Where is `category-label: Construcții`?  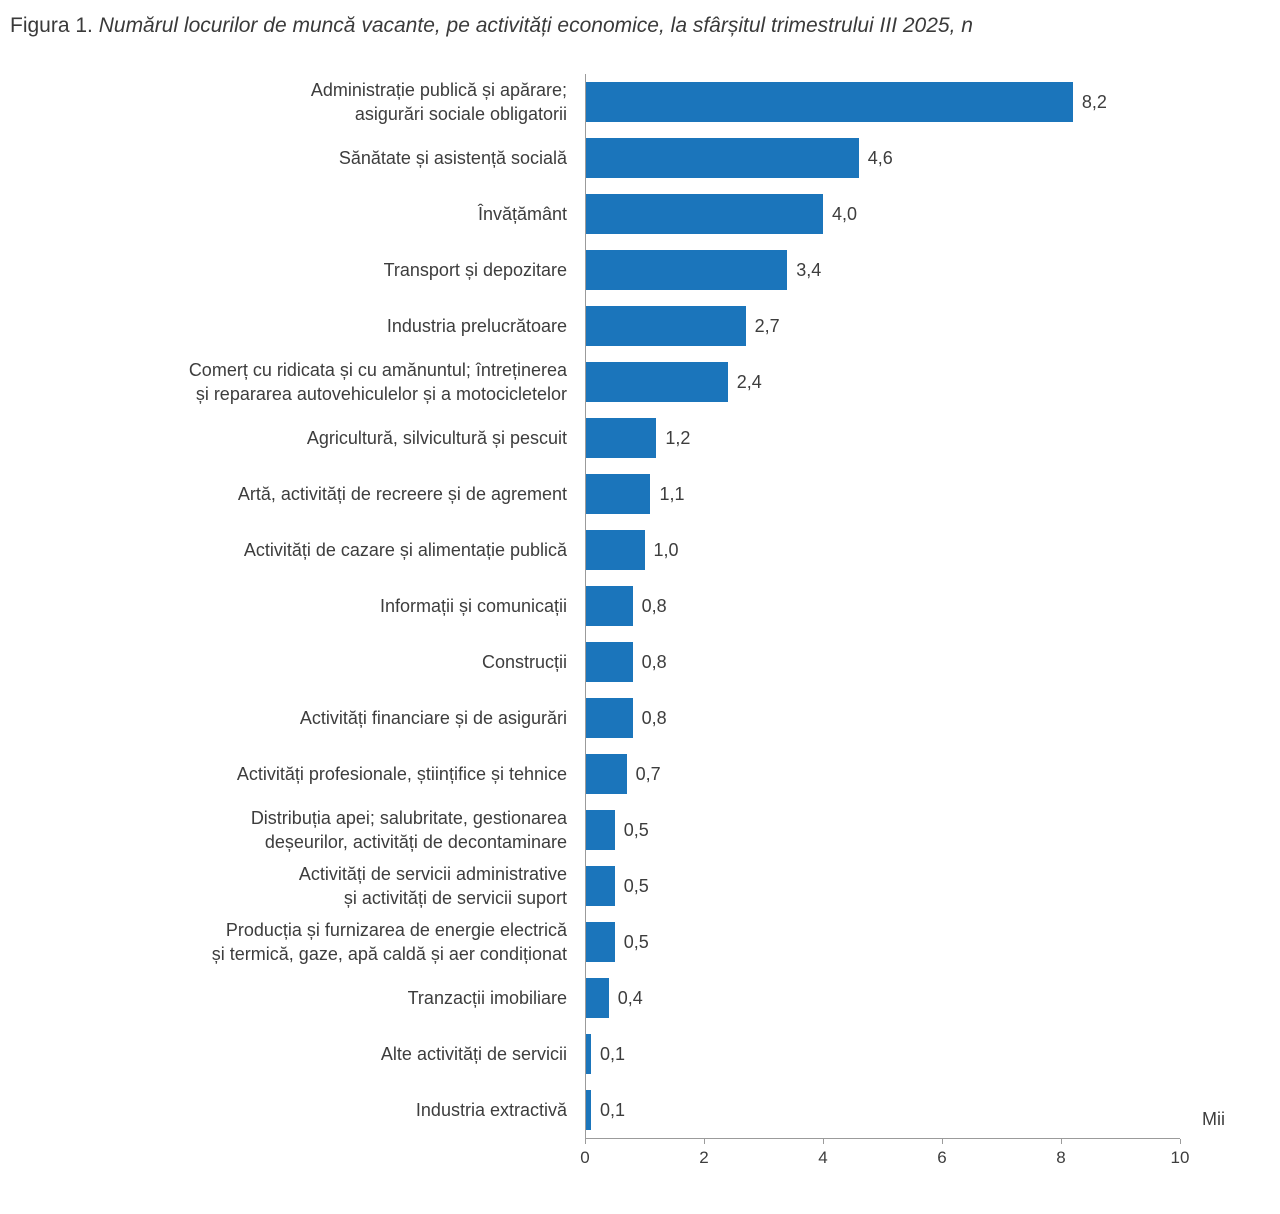
category-label: Construcții is located at coordinates (524, 661).